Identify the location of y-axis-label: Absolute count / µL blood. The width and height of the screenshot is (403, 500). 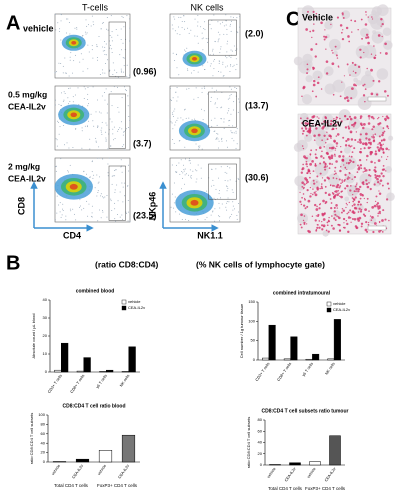
(33, 335).